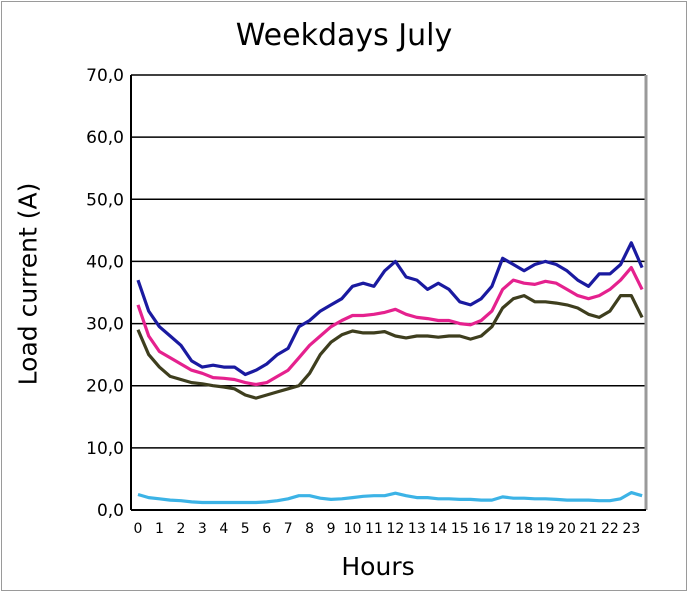 The width and height of the screenshot is (688, 592). I want to click on x-tick-label: 13, so click(417, 529).